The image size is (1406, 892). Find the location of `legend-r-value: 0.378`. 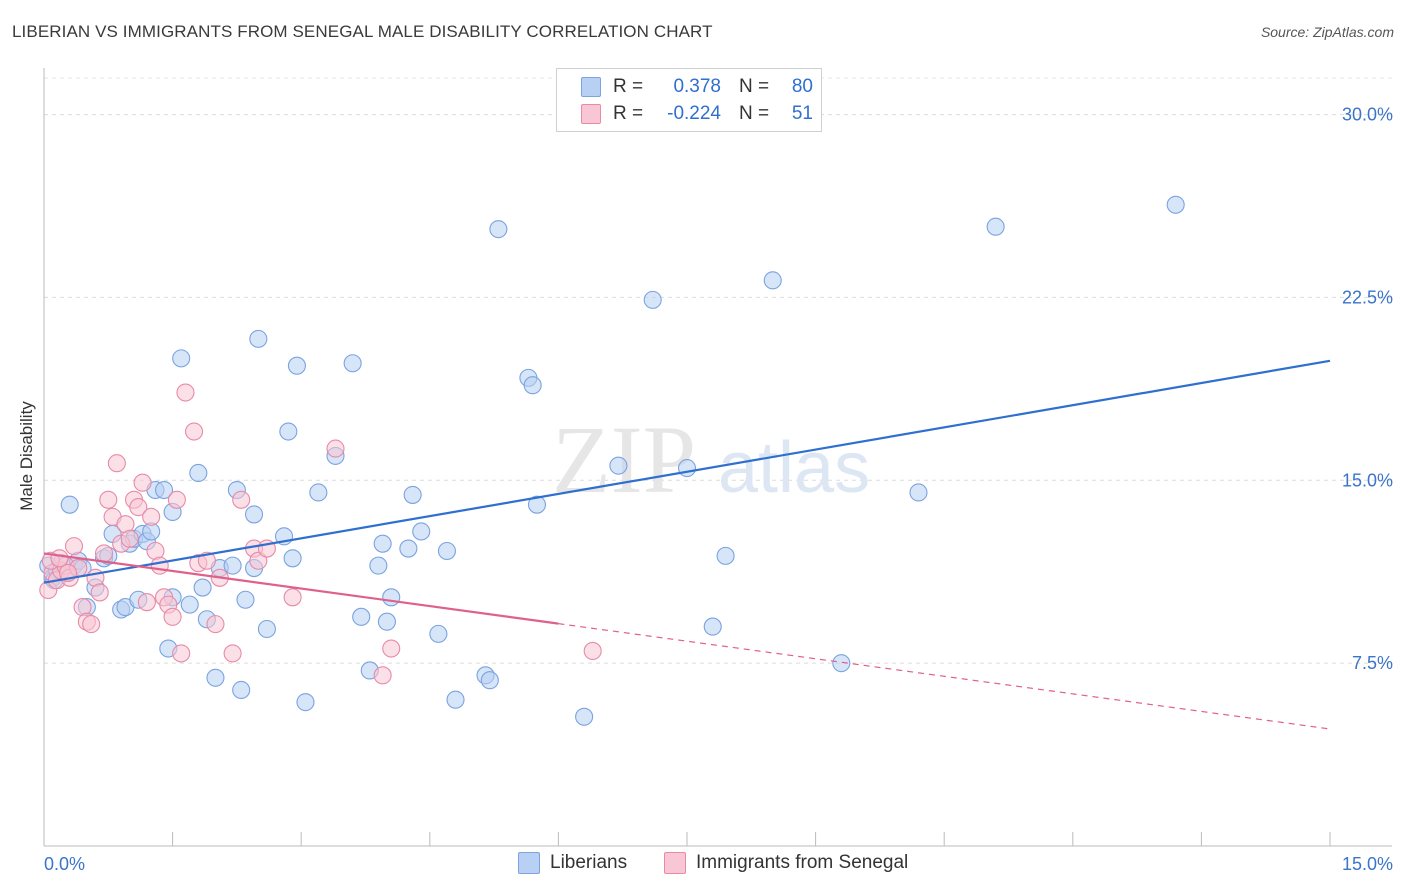

legend-r-value: 0.378 is located at coordinates (697, 86).